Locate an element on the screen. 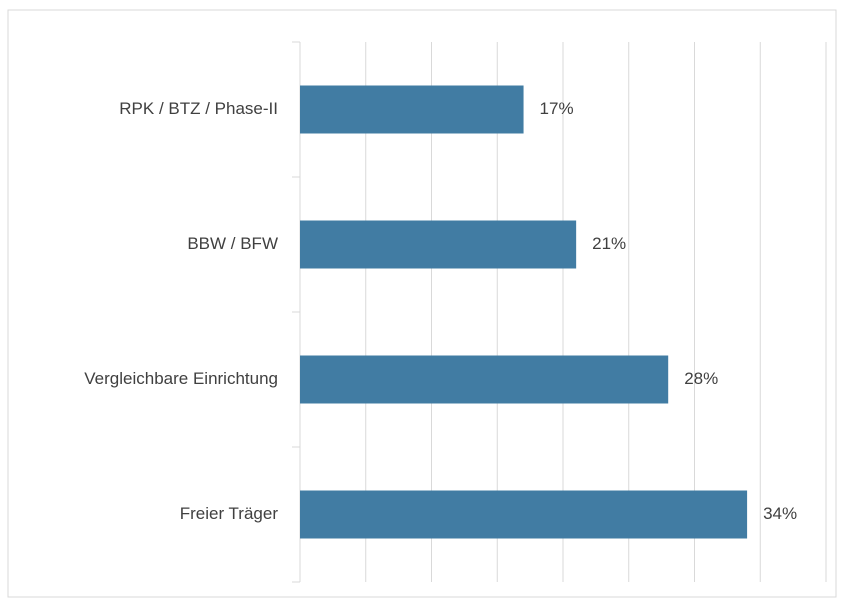 The height and width of the screenshot is (605, 844). value-label: 28% is located at coordinates (701, 378).